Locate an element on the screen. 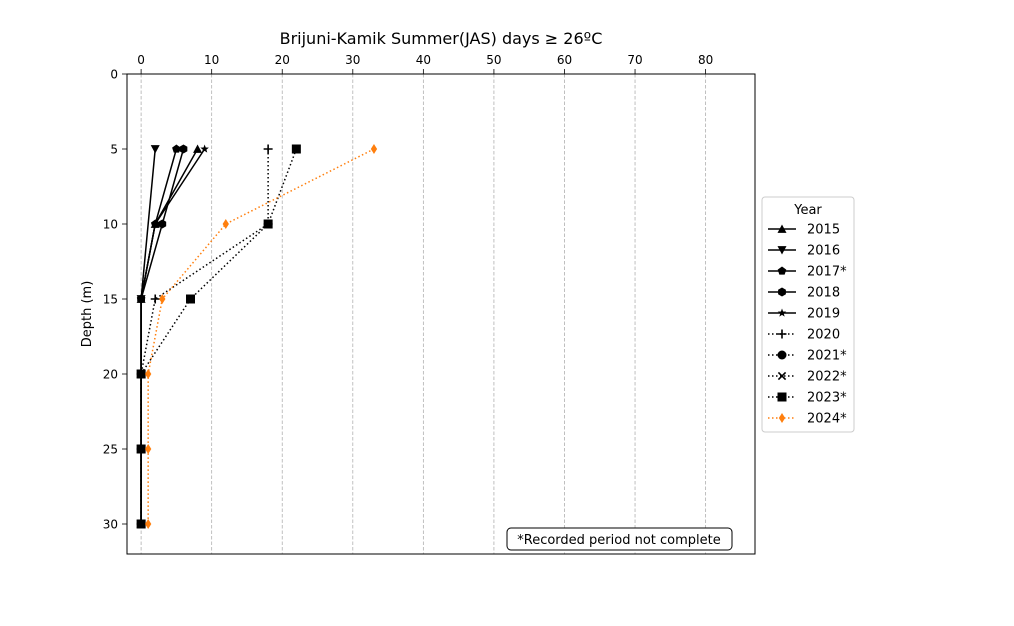 The height and width of the screenshot is (626, 1014). y-tick-label: 20 is located at coordinates (110, 375).